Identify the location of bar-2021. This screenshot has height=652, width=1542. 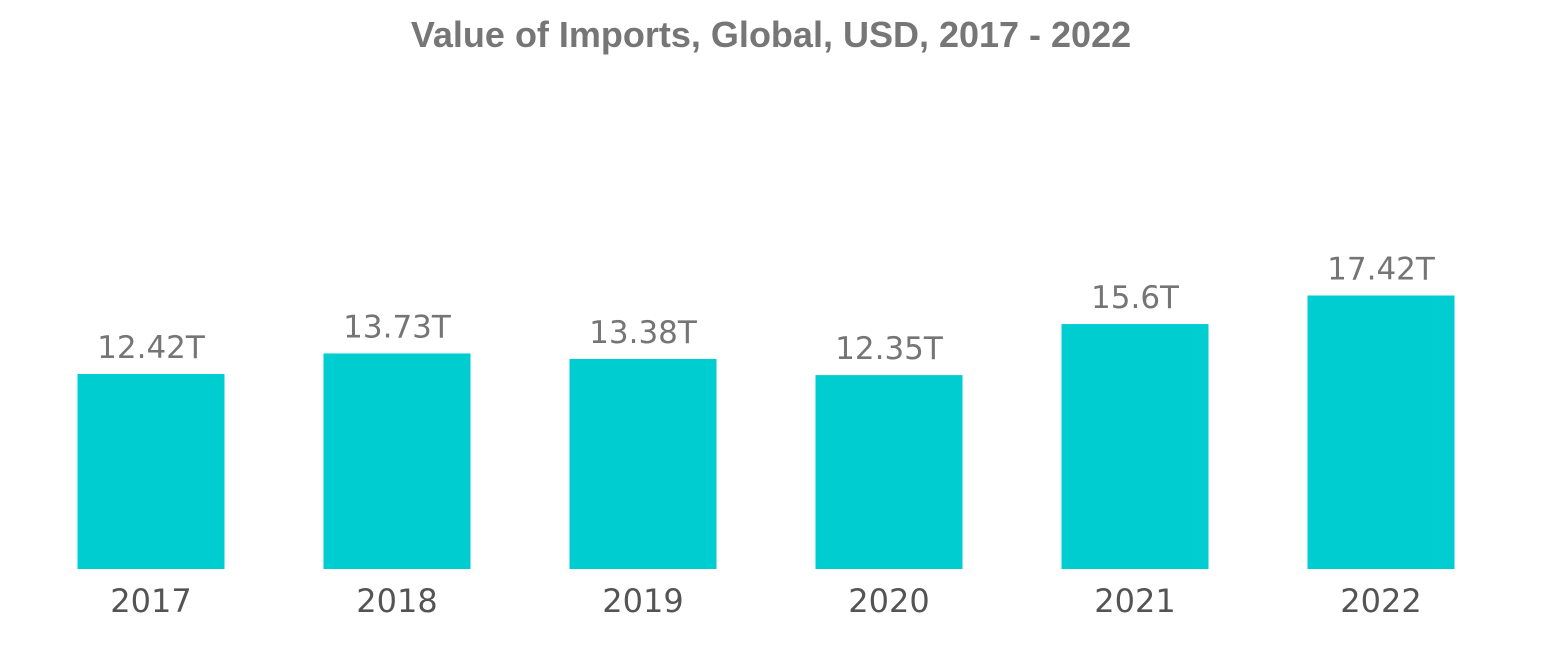
(1135, 446).